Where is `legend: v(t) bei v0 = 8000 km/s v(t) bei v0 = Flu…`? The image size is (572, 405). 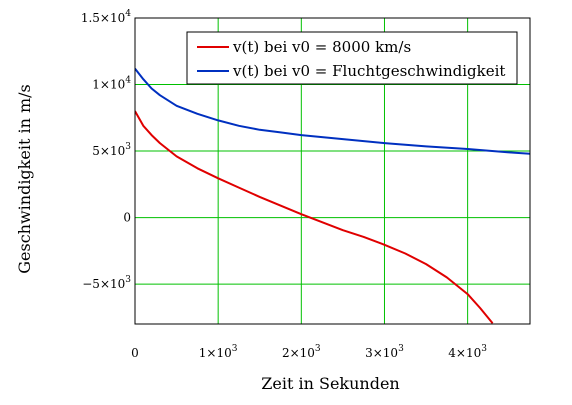
legend: v(t) bei v0 = 8000 km/s v(t) bei v0 = Flu… is located at coordinates (352, 58).